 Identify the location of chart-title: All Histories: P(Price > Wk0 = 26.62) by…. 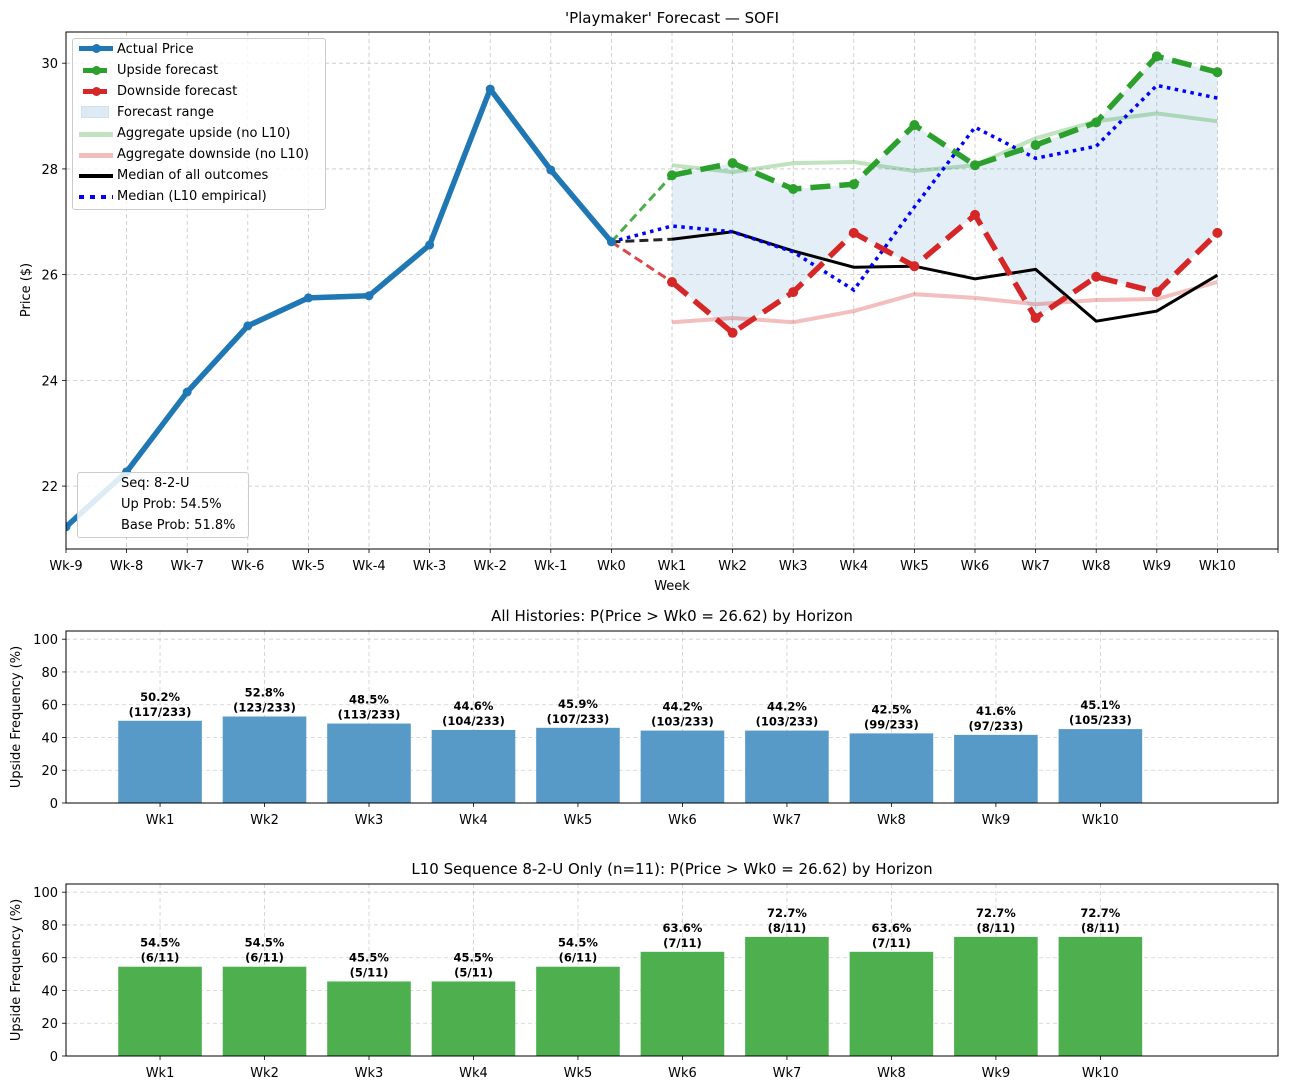
(672, 616).